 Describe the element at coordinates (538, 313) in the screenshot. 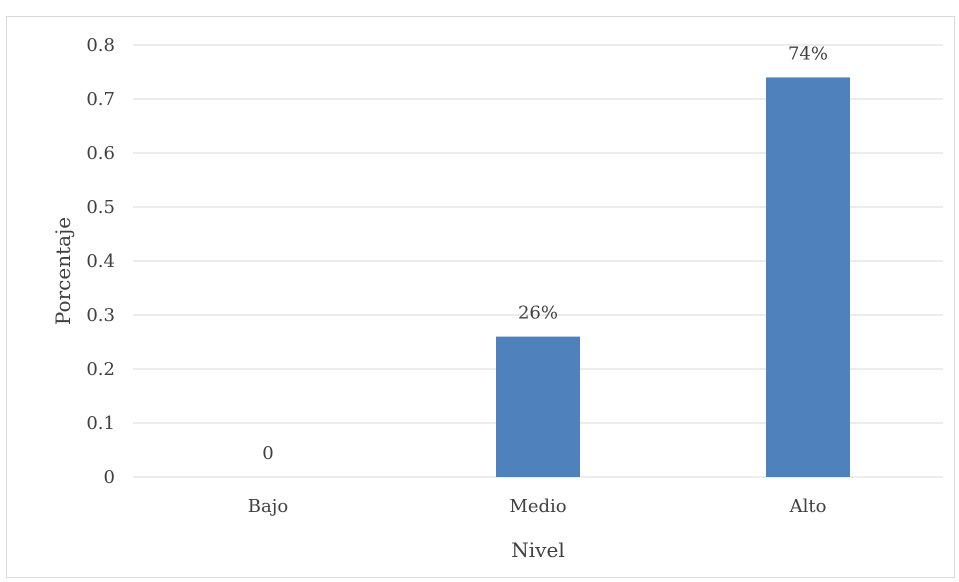

I see `data-label: 26%` at that location.